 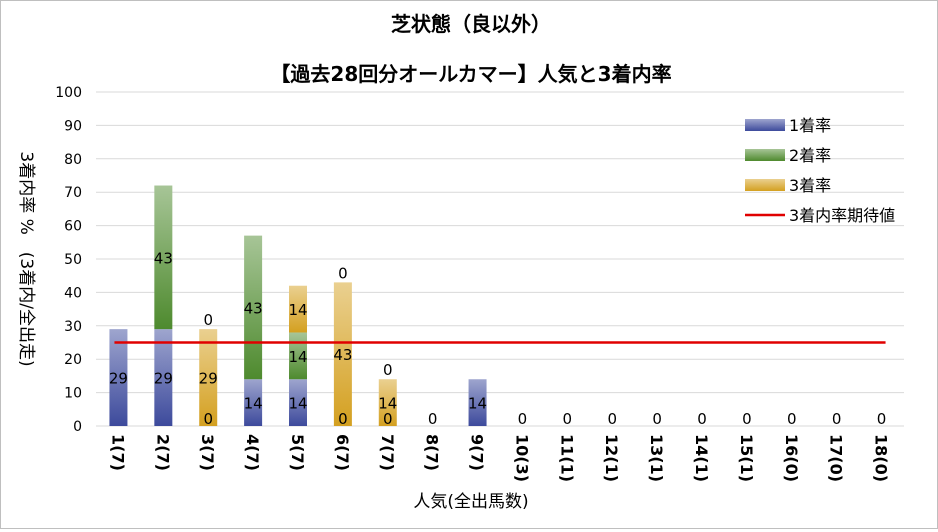 What do you see at coordinates (68, 93) in the screenshot?
I see `y-tick-label: 100` at bounding box center [68, 93].